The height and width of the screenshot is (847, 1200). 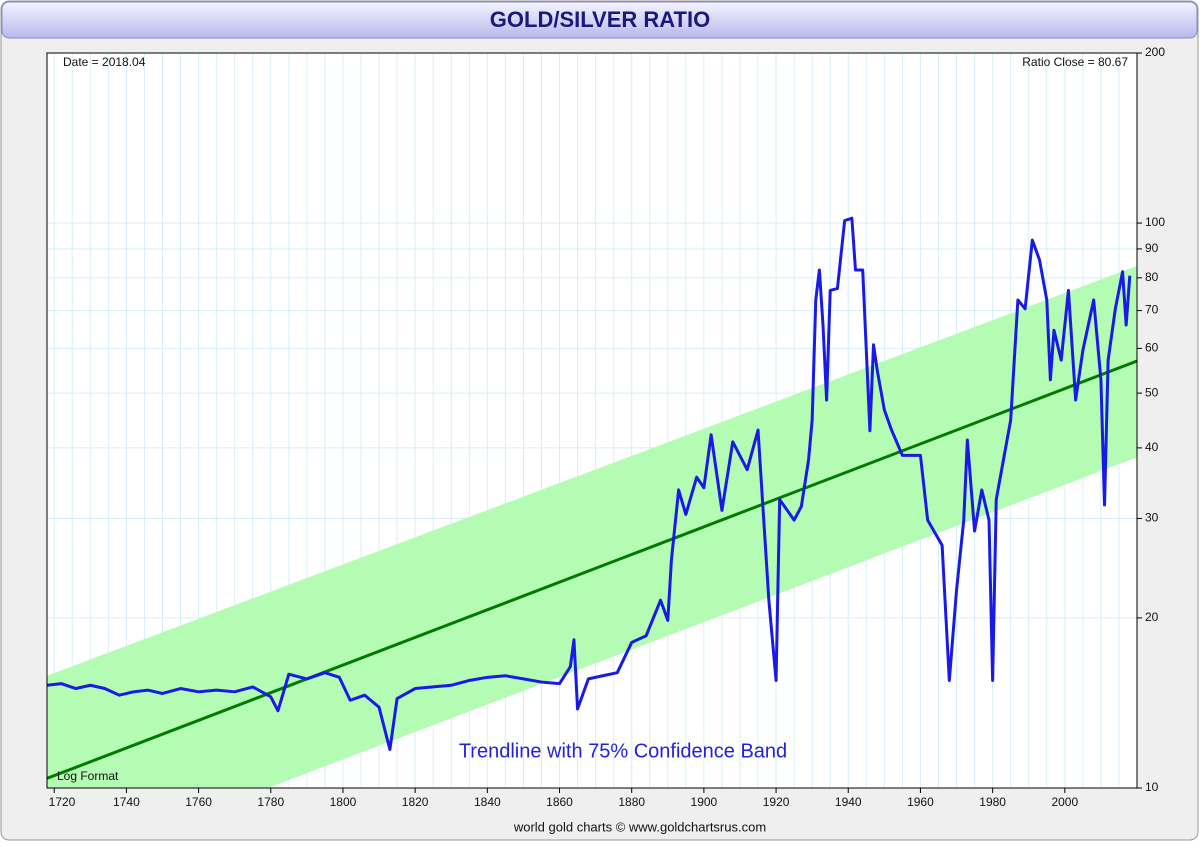 I want to click on y-tick-label: 50, so click(x=1152, y=392).